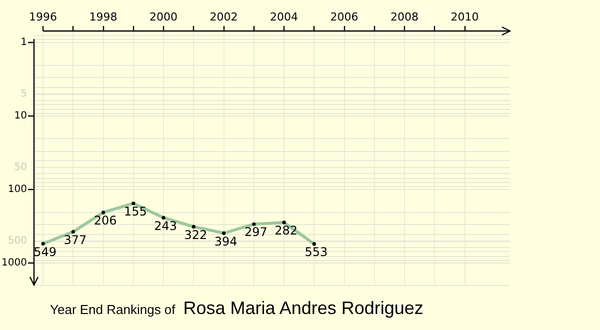  What do you see at coordinates (45, 251) in the screenshot?
I see `data-label: 549` at bounding box center [45, 251].